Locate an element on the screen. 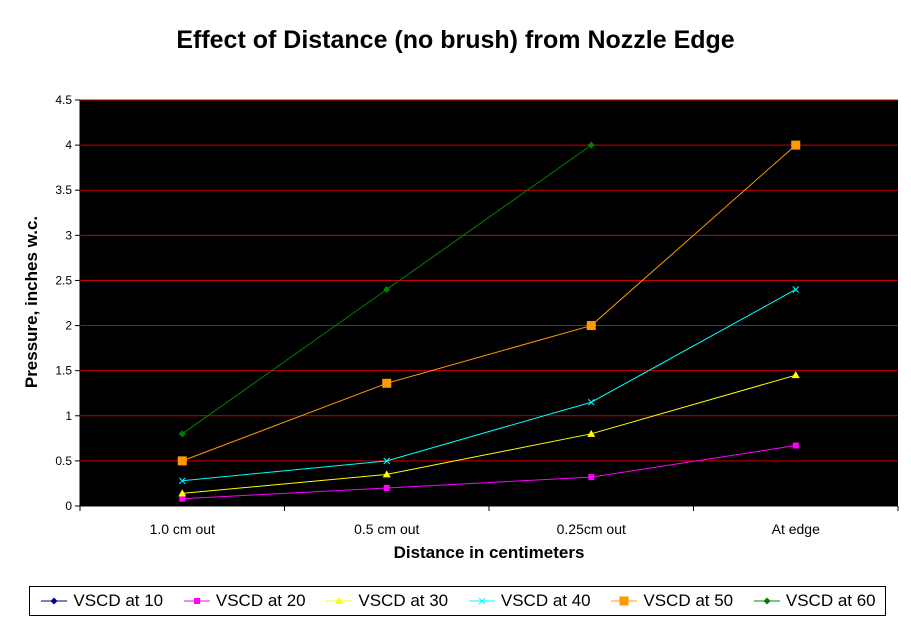 The height and width of the screenshot is (623, 911). legend-label: VSCD at 10 is located at coordinates (118, 601).